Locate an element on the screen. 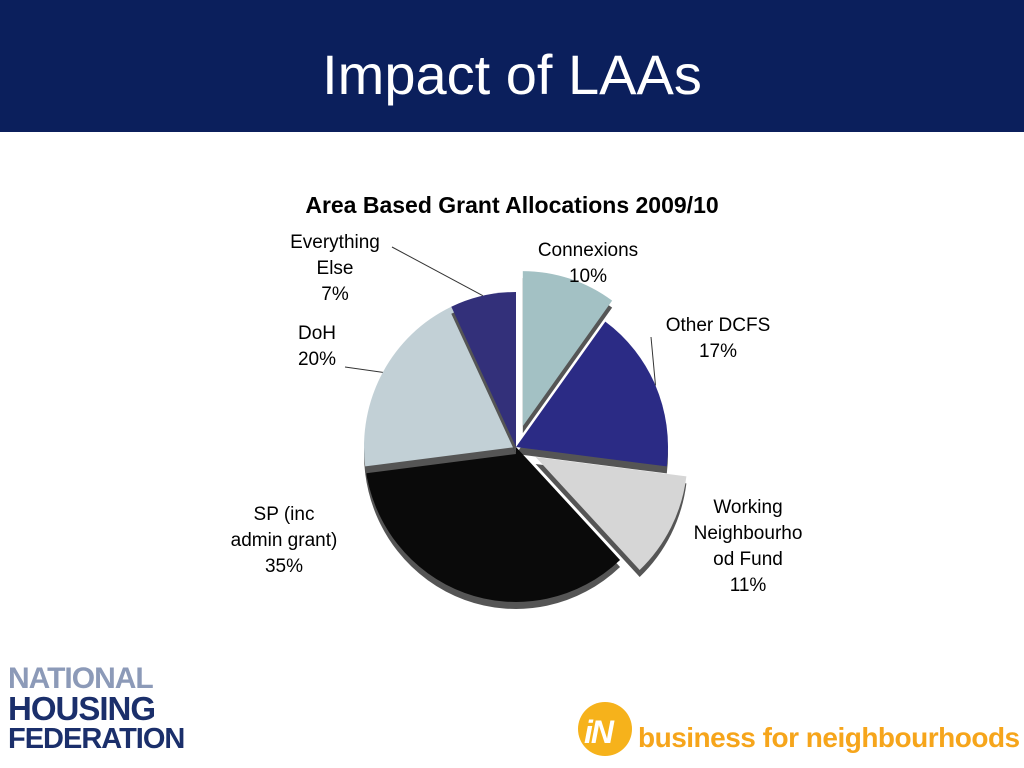  slice-label-sp: SP (inc admin grant) 35% is located at coordinates (284, 541).